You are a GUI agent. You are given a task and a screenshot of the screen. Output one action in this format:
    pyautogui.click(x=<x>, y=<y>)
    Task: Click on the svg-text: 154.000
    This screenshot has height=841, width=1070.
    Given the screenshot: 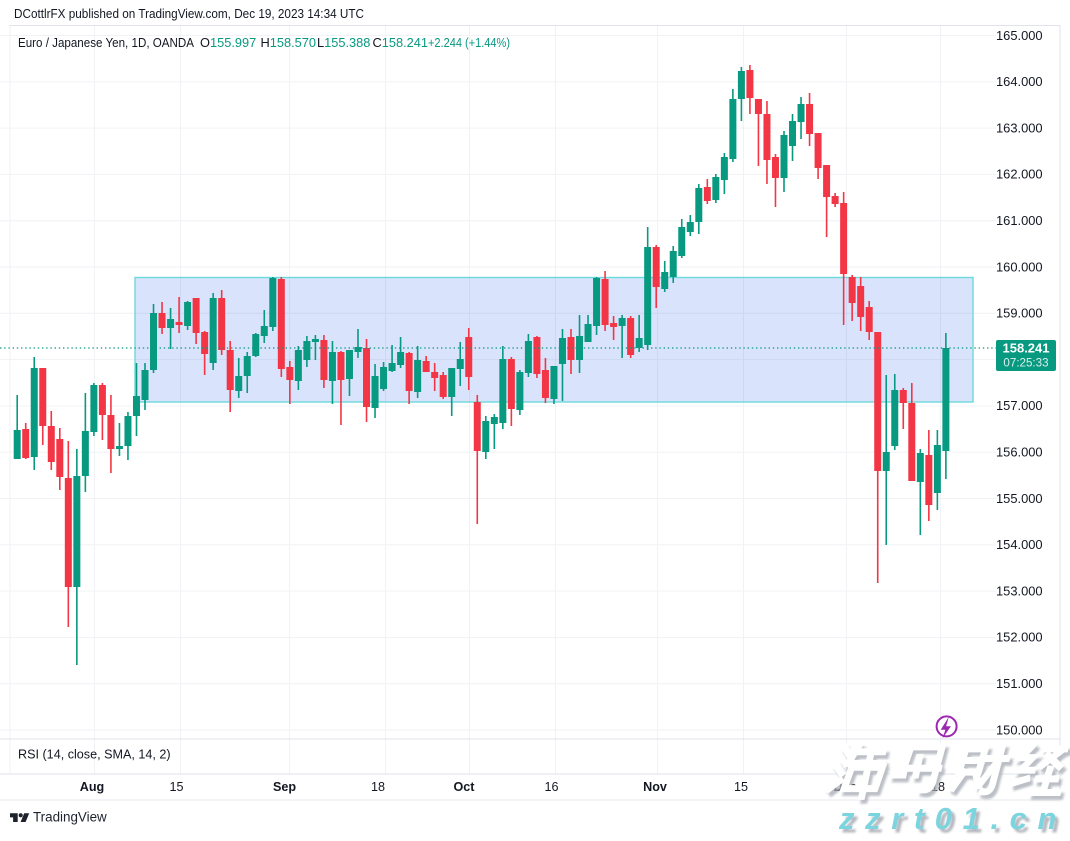 What is the action you would take?
    pyautogui.click(x=1019, y=544)
    